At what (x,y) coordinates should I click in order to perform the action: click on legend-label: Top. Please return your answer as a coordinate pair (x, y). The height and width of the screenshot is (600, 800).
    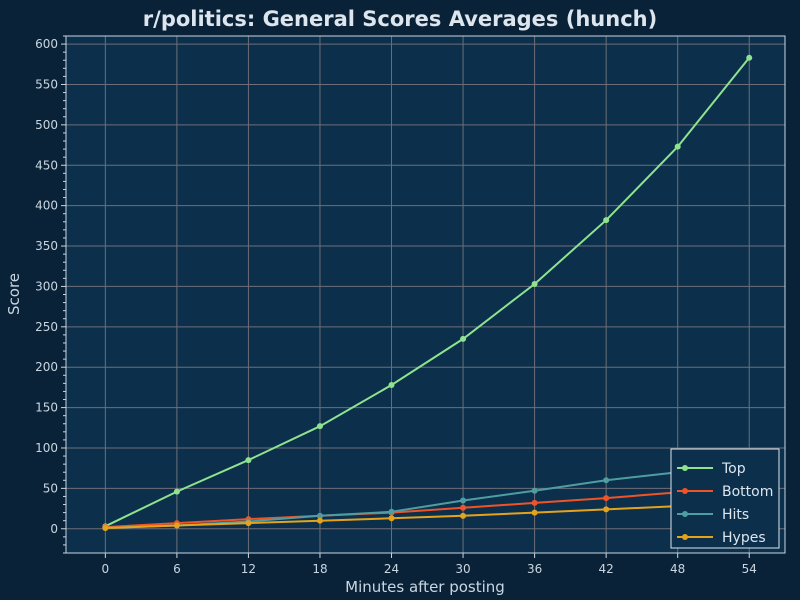
    Looking at the image, I should click on (733, 469).